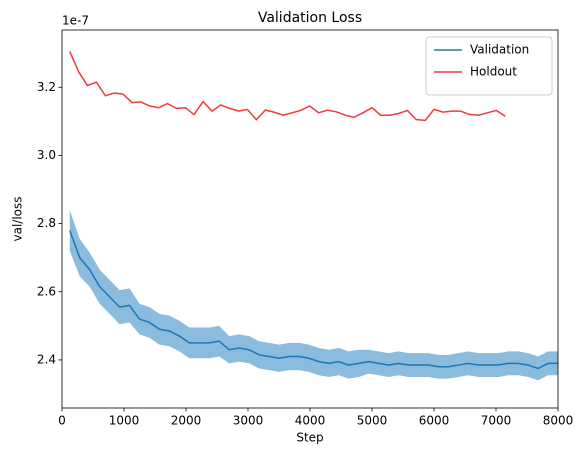 The width and height of the screenshot is (584, 455). What do you see at coordinates (310, 18) in the screenshot?
I see `chart-title: Validation Loss` at bounding box center [310, 18].